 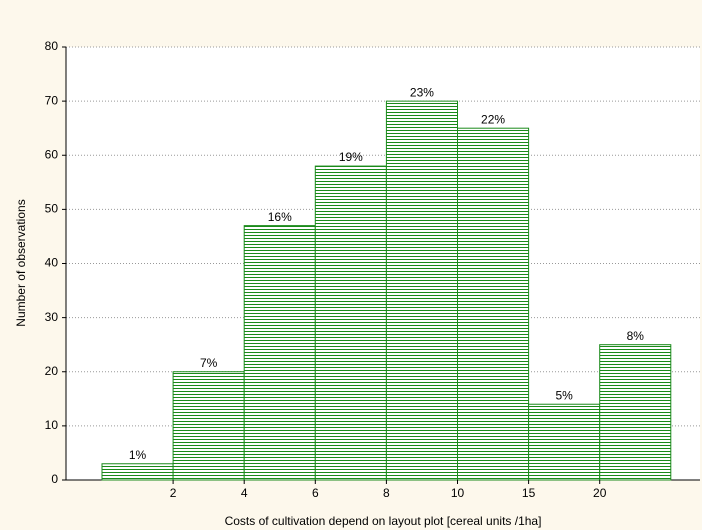 What do you see at coordinates (54, 479) in the screenshot?
I see `y-tick-label: 0` at bounding box center [54, 479].